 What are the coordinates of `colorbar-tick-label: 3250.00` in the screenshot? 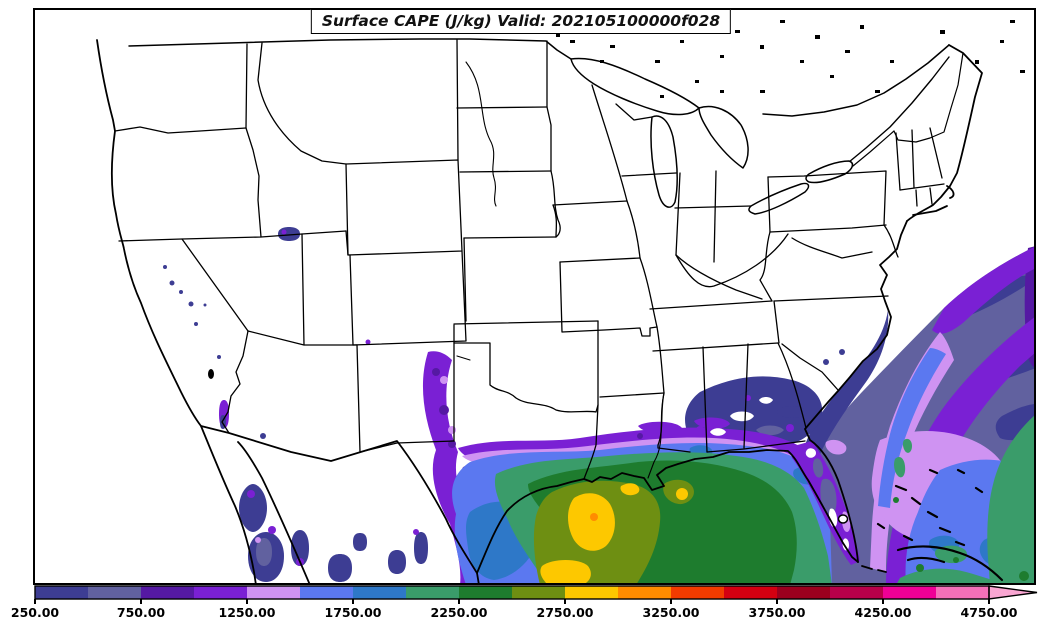 It's located at (671, 612).